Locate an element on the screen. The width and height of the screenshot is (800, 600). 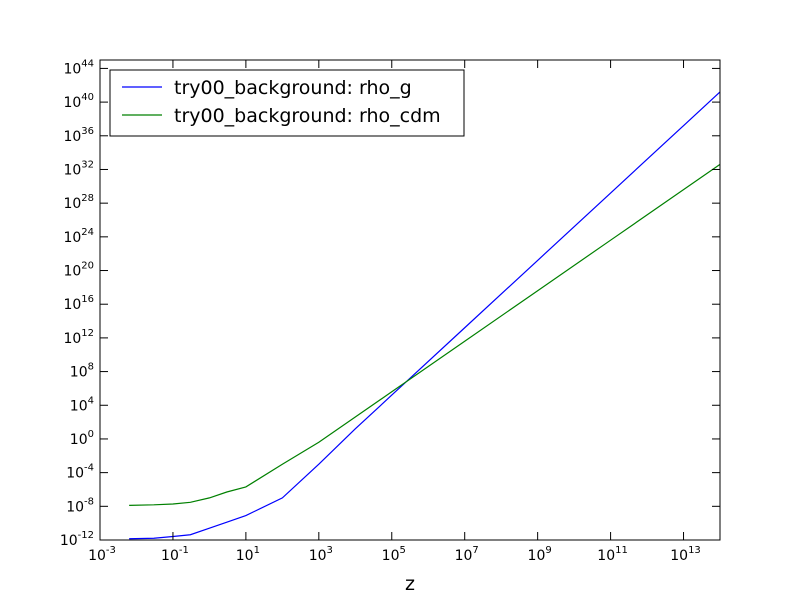
x-tick-label-6: 10⁹ is located at coordinates (540, 554).